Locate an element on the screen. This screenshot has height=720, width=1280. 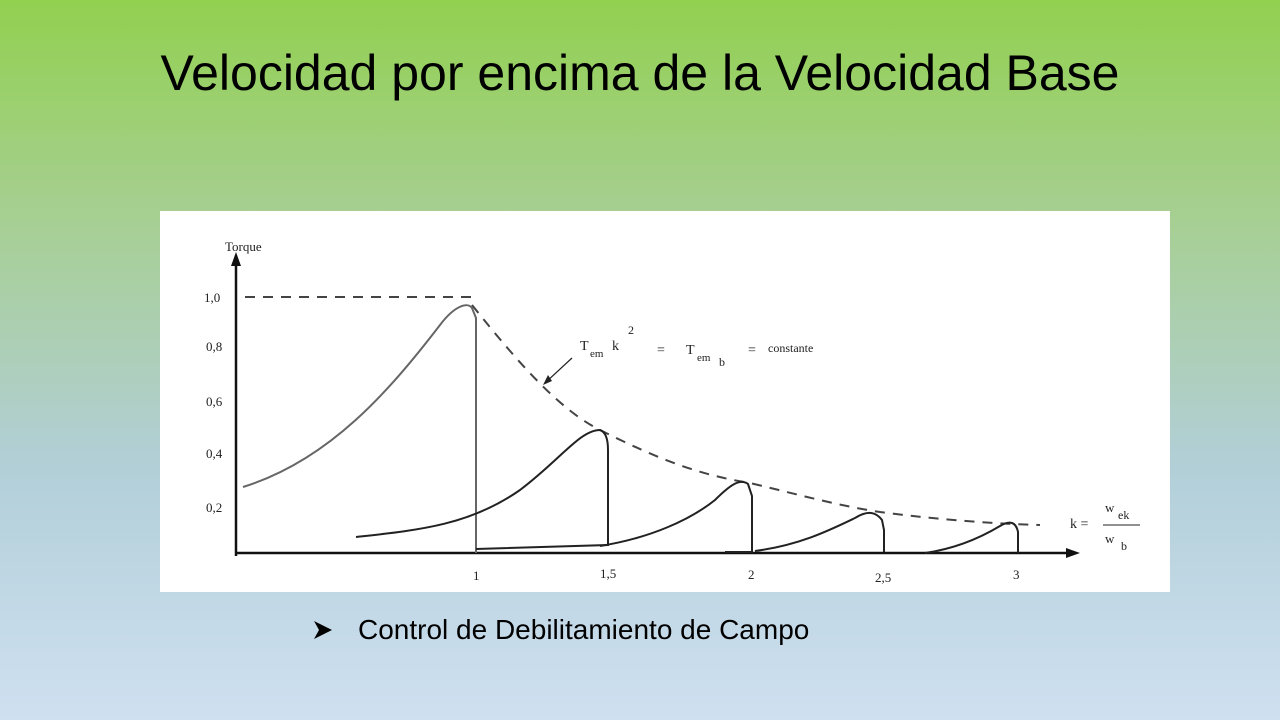
y-tick-label: 0,4 is located at coordinates (214, 453).